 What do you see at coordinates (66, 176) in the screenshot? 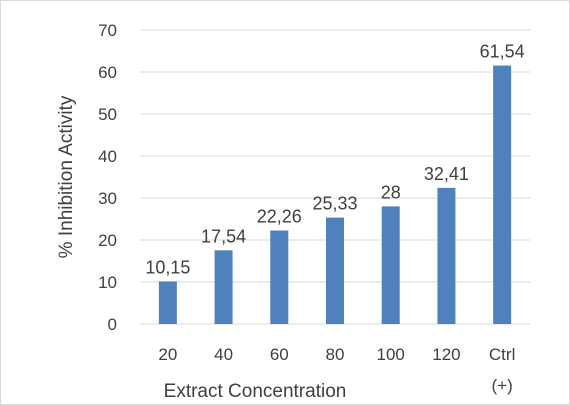
I see `y-axis-title: % Inhibition Activity` at bounding box center [66, 176].